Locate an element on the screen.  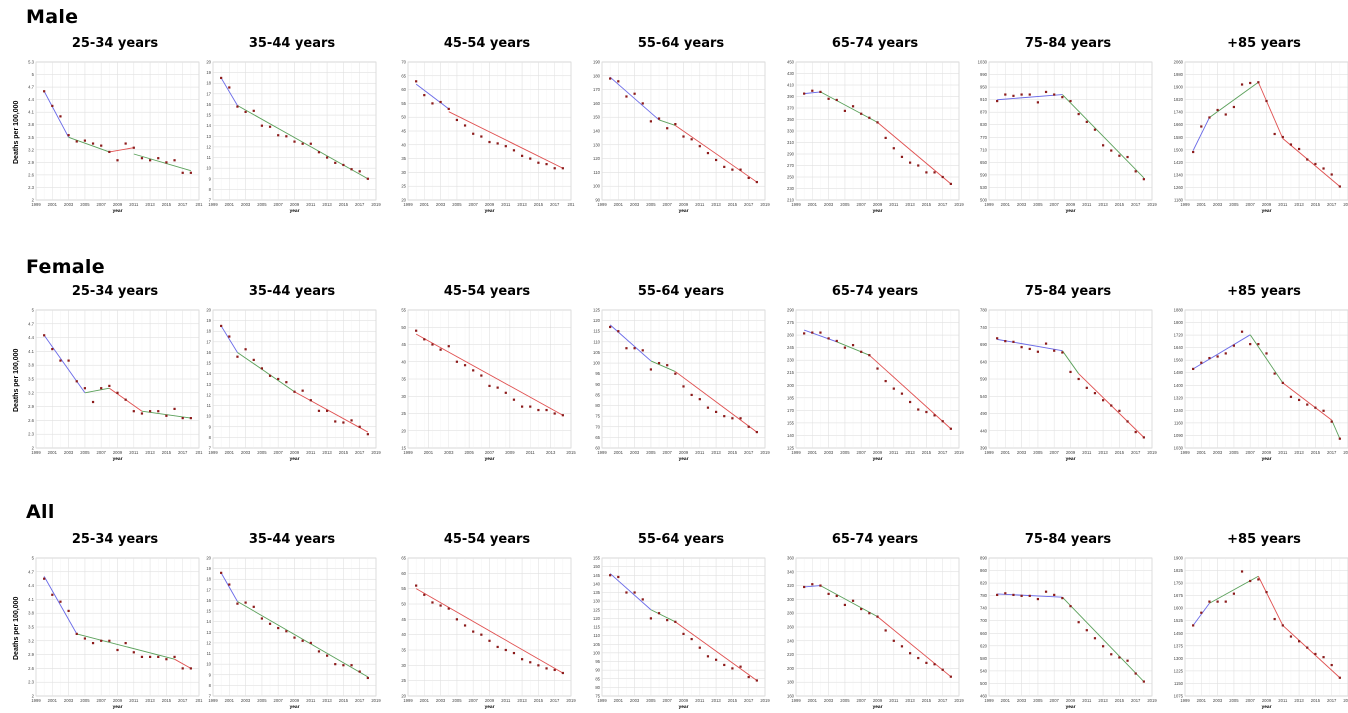
y-tick-label: 11 is located at coordinates (209, 405).